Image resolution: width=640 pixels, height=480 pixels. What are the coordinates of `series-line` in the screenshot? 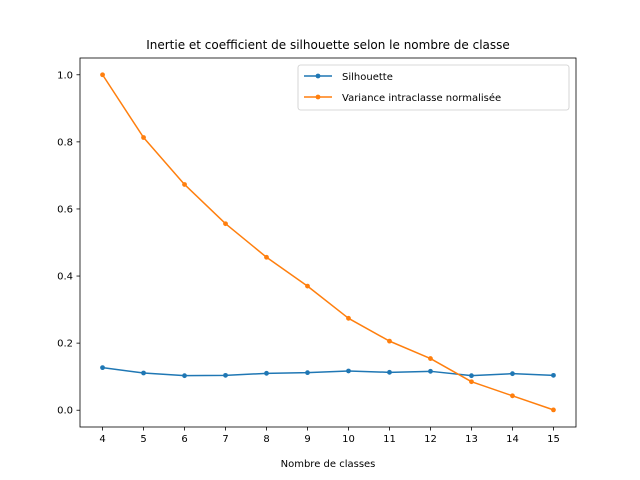 It's located at (328, 371).